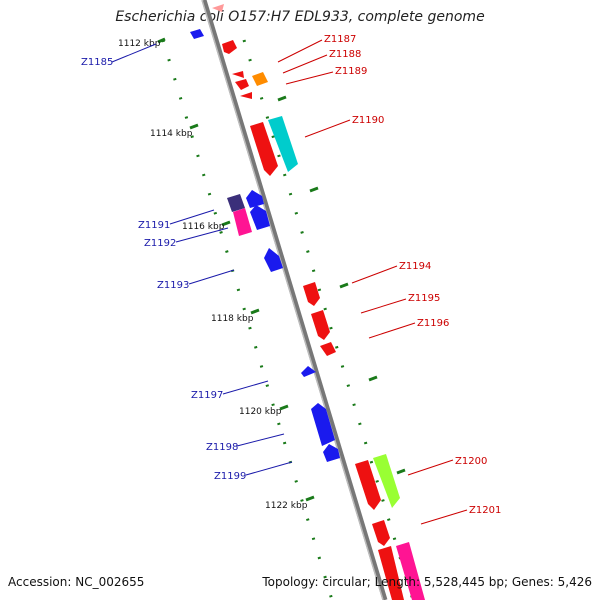  I want to click on gene-z1192-a, so click(242, 222).